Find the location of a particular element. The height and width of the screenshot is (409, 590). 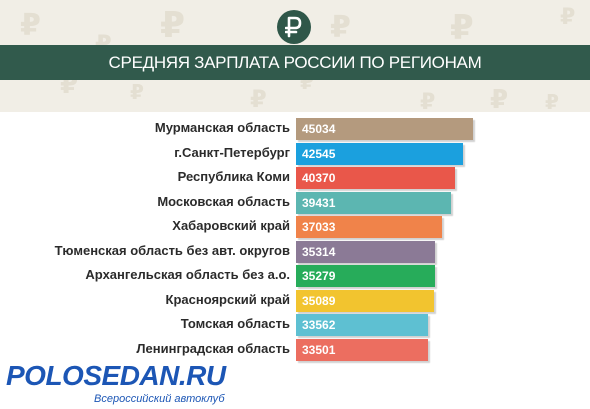

chart-row: Хабаровский край 37033 is located at coordinates (295, 226).